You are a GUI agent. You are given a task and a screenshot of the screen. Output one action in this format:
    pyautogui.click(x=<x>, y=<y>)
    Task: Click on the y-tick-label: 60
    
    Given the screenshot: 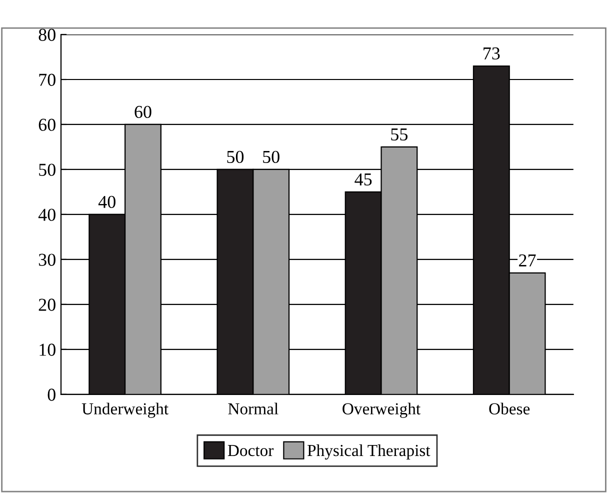 What is the action you would take?
    pyautogui.click(x=47, y=124)
    